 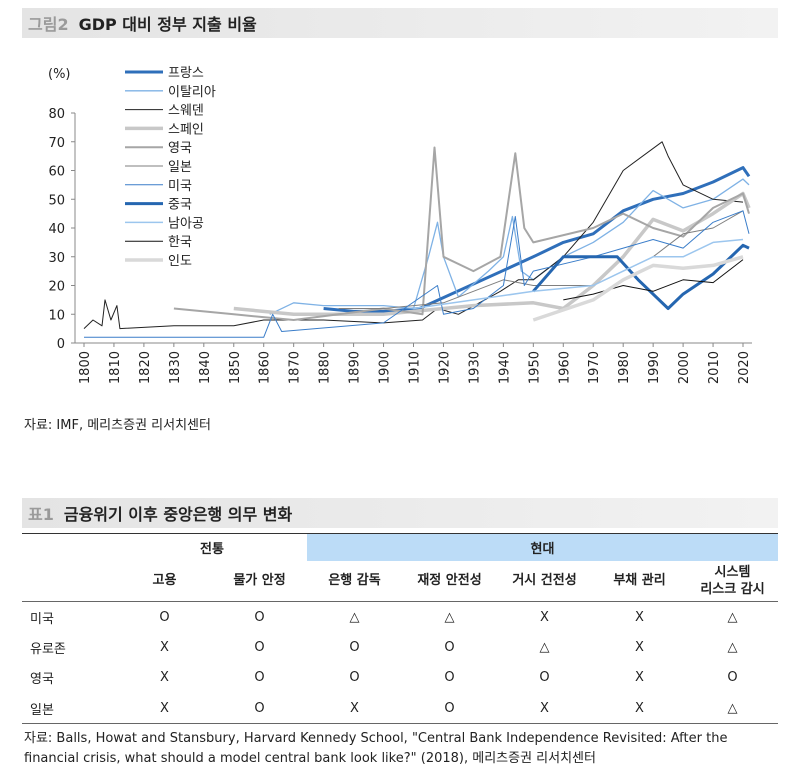 What do you see at coordinates (205, 367) in the screenshot?
I see `x-tick-label: 1840` at bounding box center [205, 367].